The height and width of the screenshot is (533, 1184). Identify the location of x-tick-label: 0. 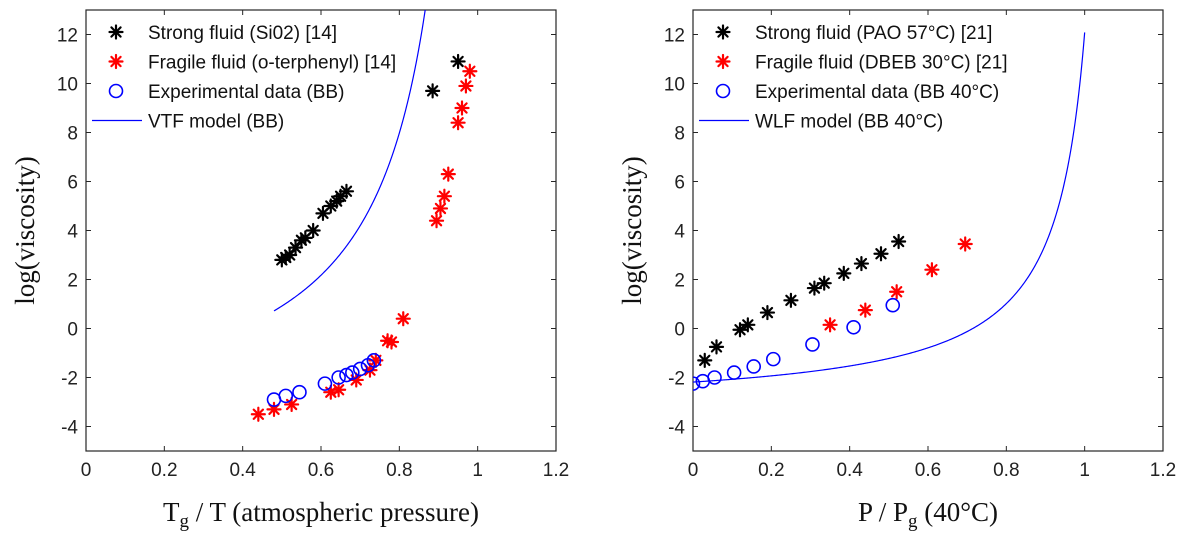
(86, 470).